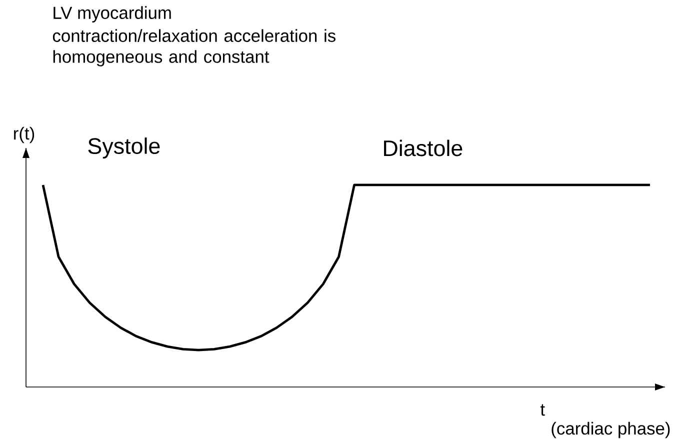 This screenshot has width=673, height=439. What do you see at coordinates (542, 410) in the screenshot?
I see `x-axis-title: t` at bounding box center [542, 410].